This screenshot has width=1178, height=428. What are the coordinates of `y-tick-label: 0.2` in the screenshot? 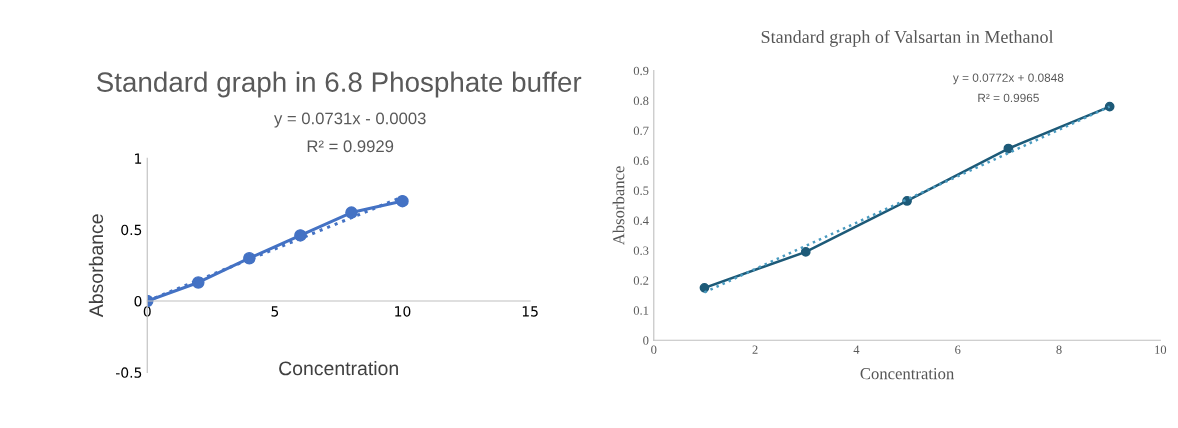 It's located at (641, 280).